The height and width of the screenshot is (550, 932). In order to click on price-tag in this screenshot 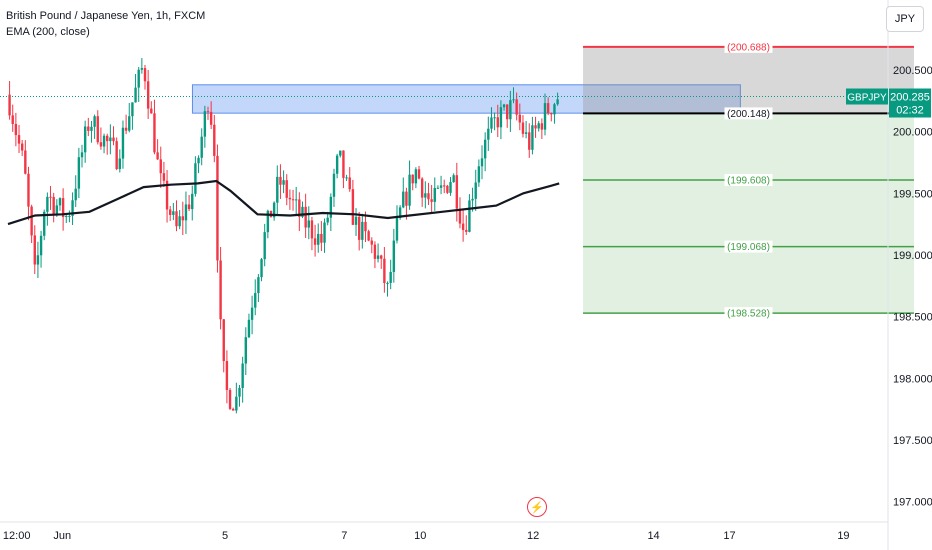, I will do `click(910, 103)`.